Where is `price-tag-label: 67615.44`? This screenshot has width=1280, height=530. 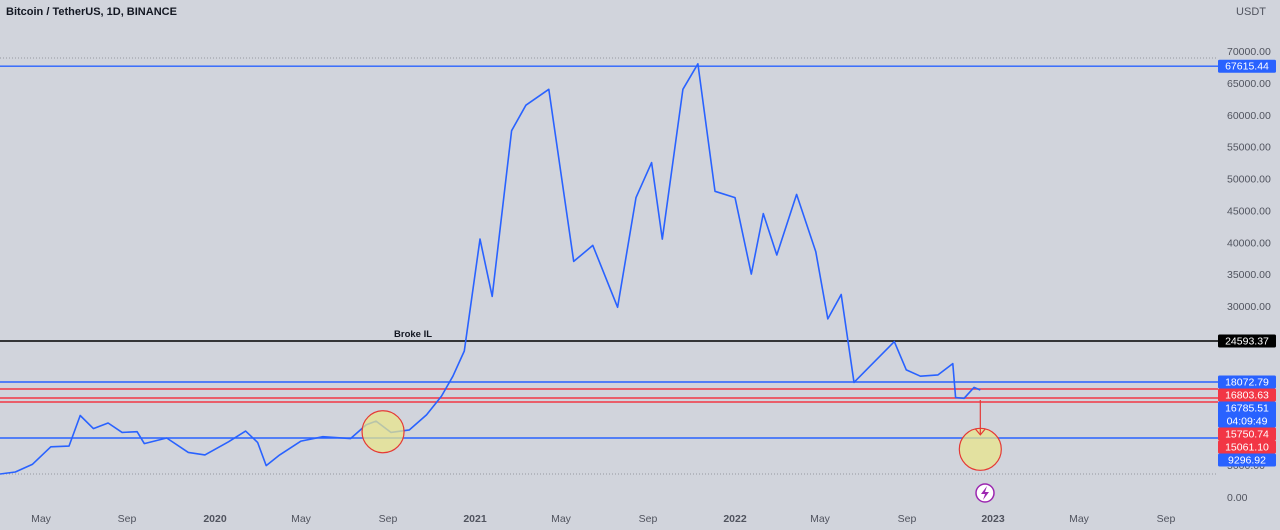 price-tag-label: 67615.44 is located at coordinates (1247, 67).